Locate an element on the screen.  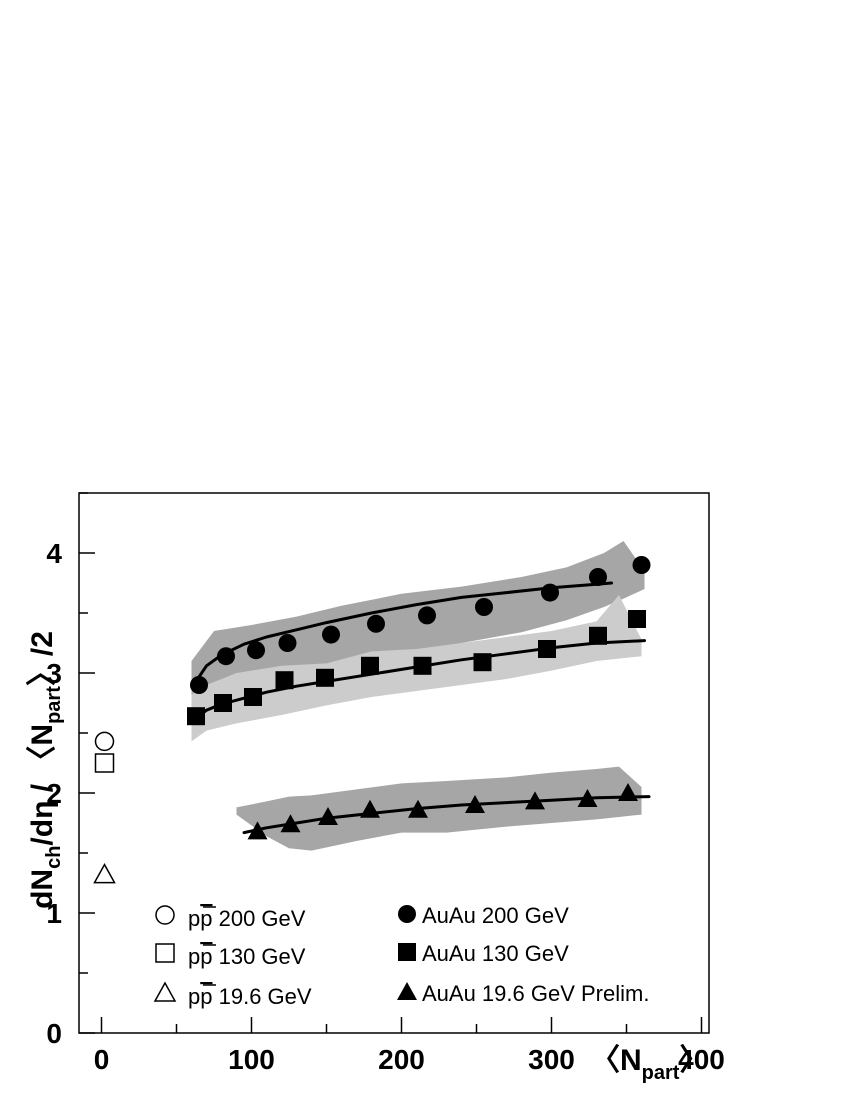
legend-label-left-1: pp 130 GeV is located at coordinates (247, 956).